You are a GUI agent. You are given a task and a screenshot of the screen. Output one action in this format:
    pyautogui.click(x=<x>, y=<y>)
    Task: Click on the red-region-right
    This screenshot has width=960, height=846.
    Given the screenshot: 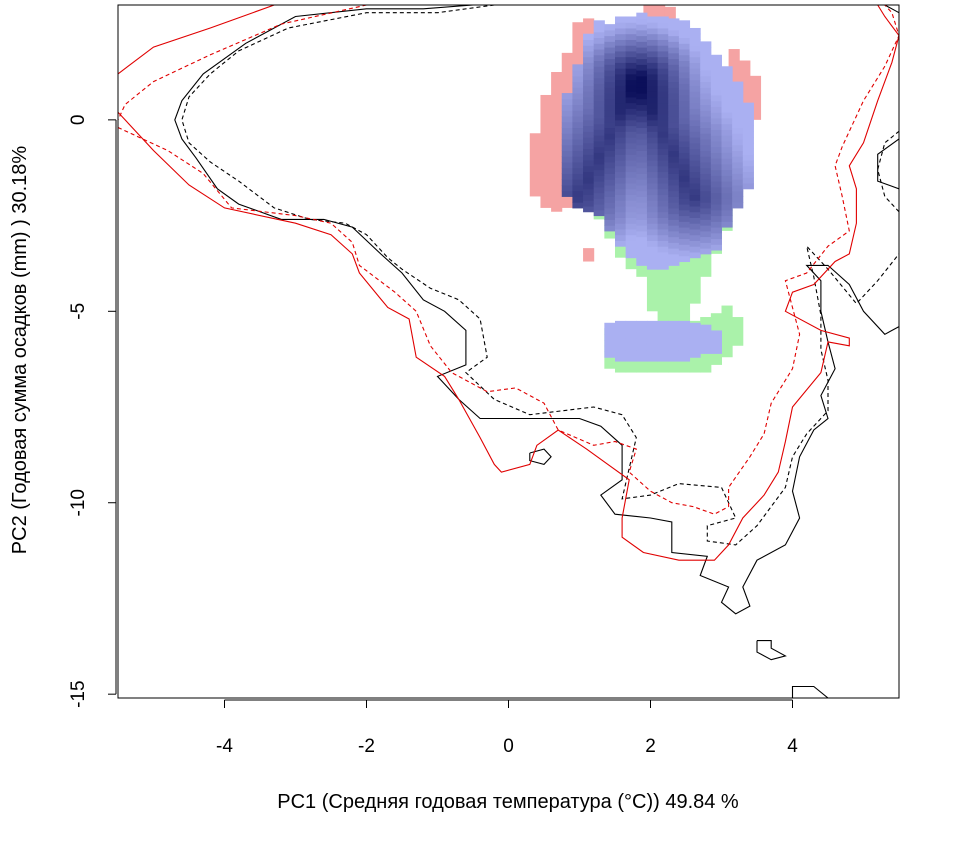 What is the action you would take?
    pyautogui.click(x=755, y=97)
    